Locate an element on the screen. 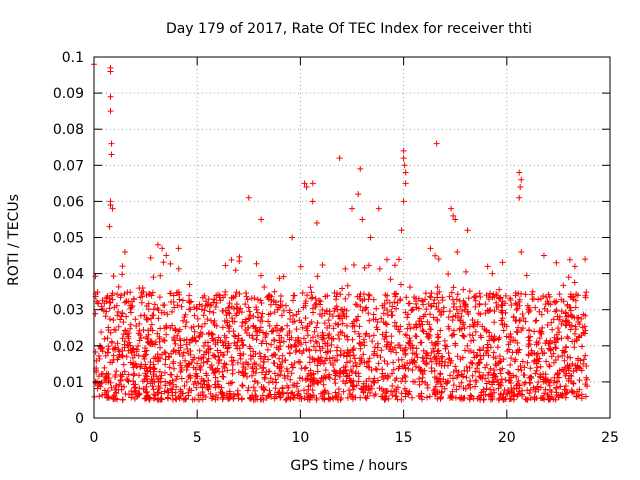 The width and height of the screenshot is (640, 480). y-tick-label: 0.1 is located at coordinates (73, 58).